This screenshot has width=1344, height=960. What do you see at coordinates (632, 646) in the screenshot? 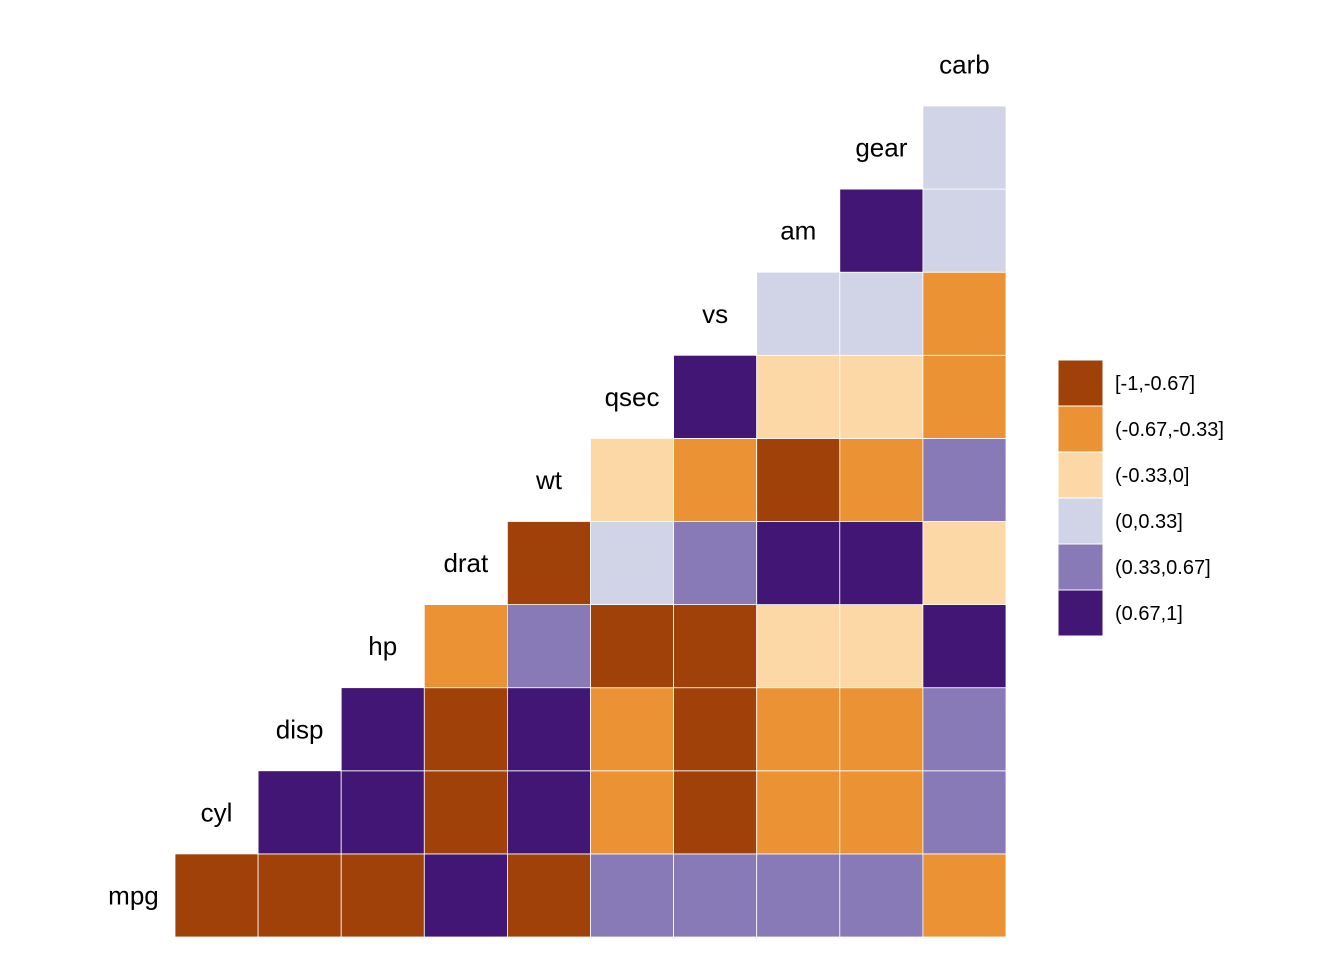
I see `heatmap-cell-hp-wt` at bounding box center [632, 646].